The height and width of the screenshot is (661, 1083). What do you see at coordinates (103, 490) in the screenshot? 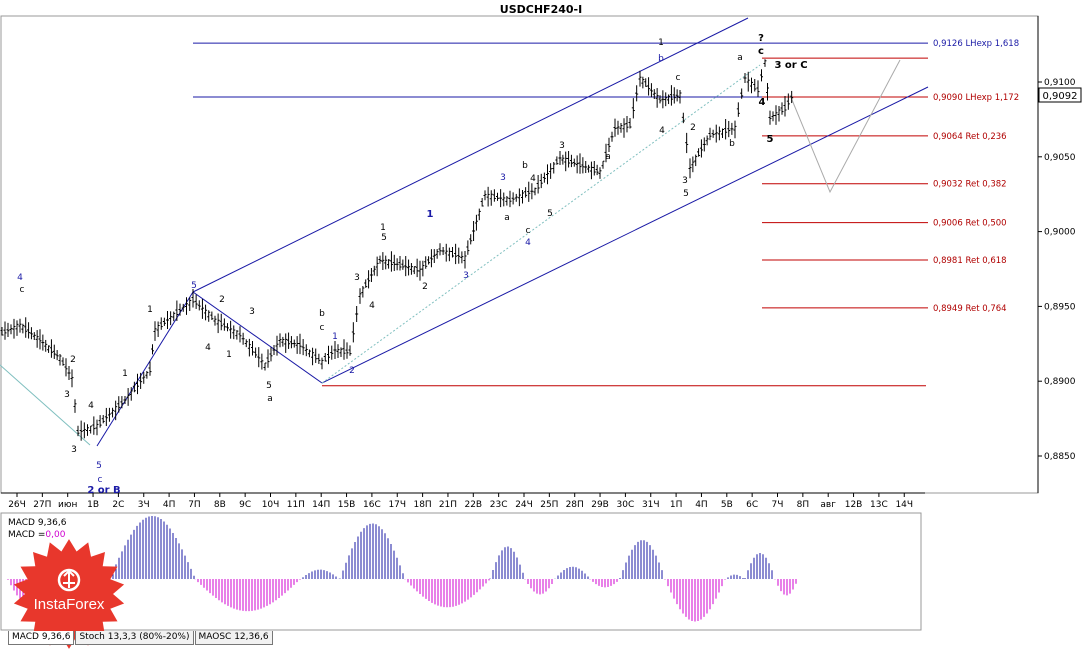
I see `wave-label: 2 or B` at bounding box center [103, 490].